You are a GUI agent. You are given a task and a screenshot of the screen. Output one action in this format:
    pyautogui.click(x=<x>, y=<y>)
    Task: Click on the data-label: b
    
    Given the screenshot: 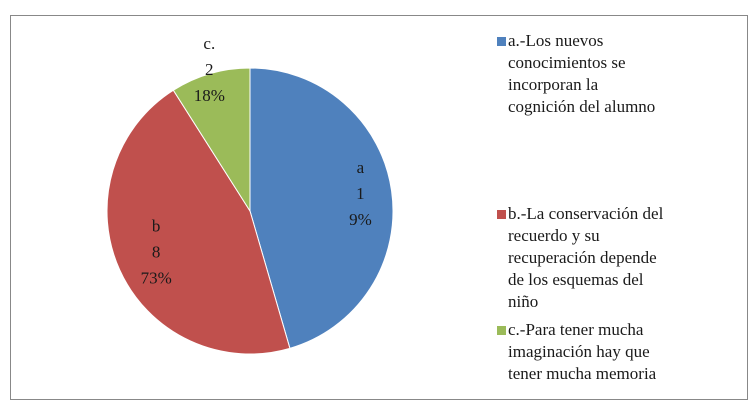 What is the action you would take?
    pyautogui.click(x=156, y=225)
    